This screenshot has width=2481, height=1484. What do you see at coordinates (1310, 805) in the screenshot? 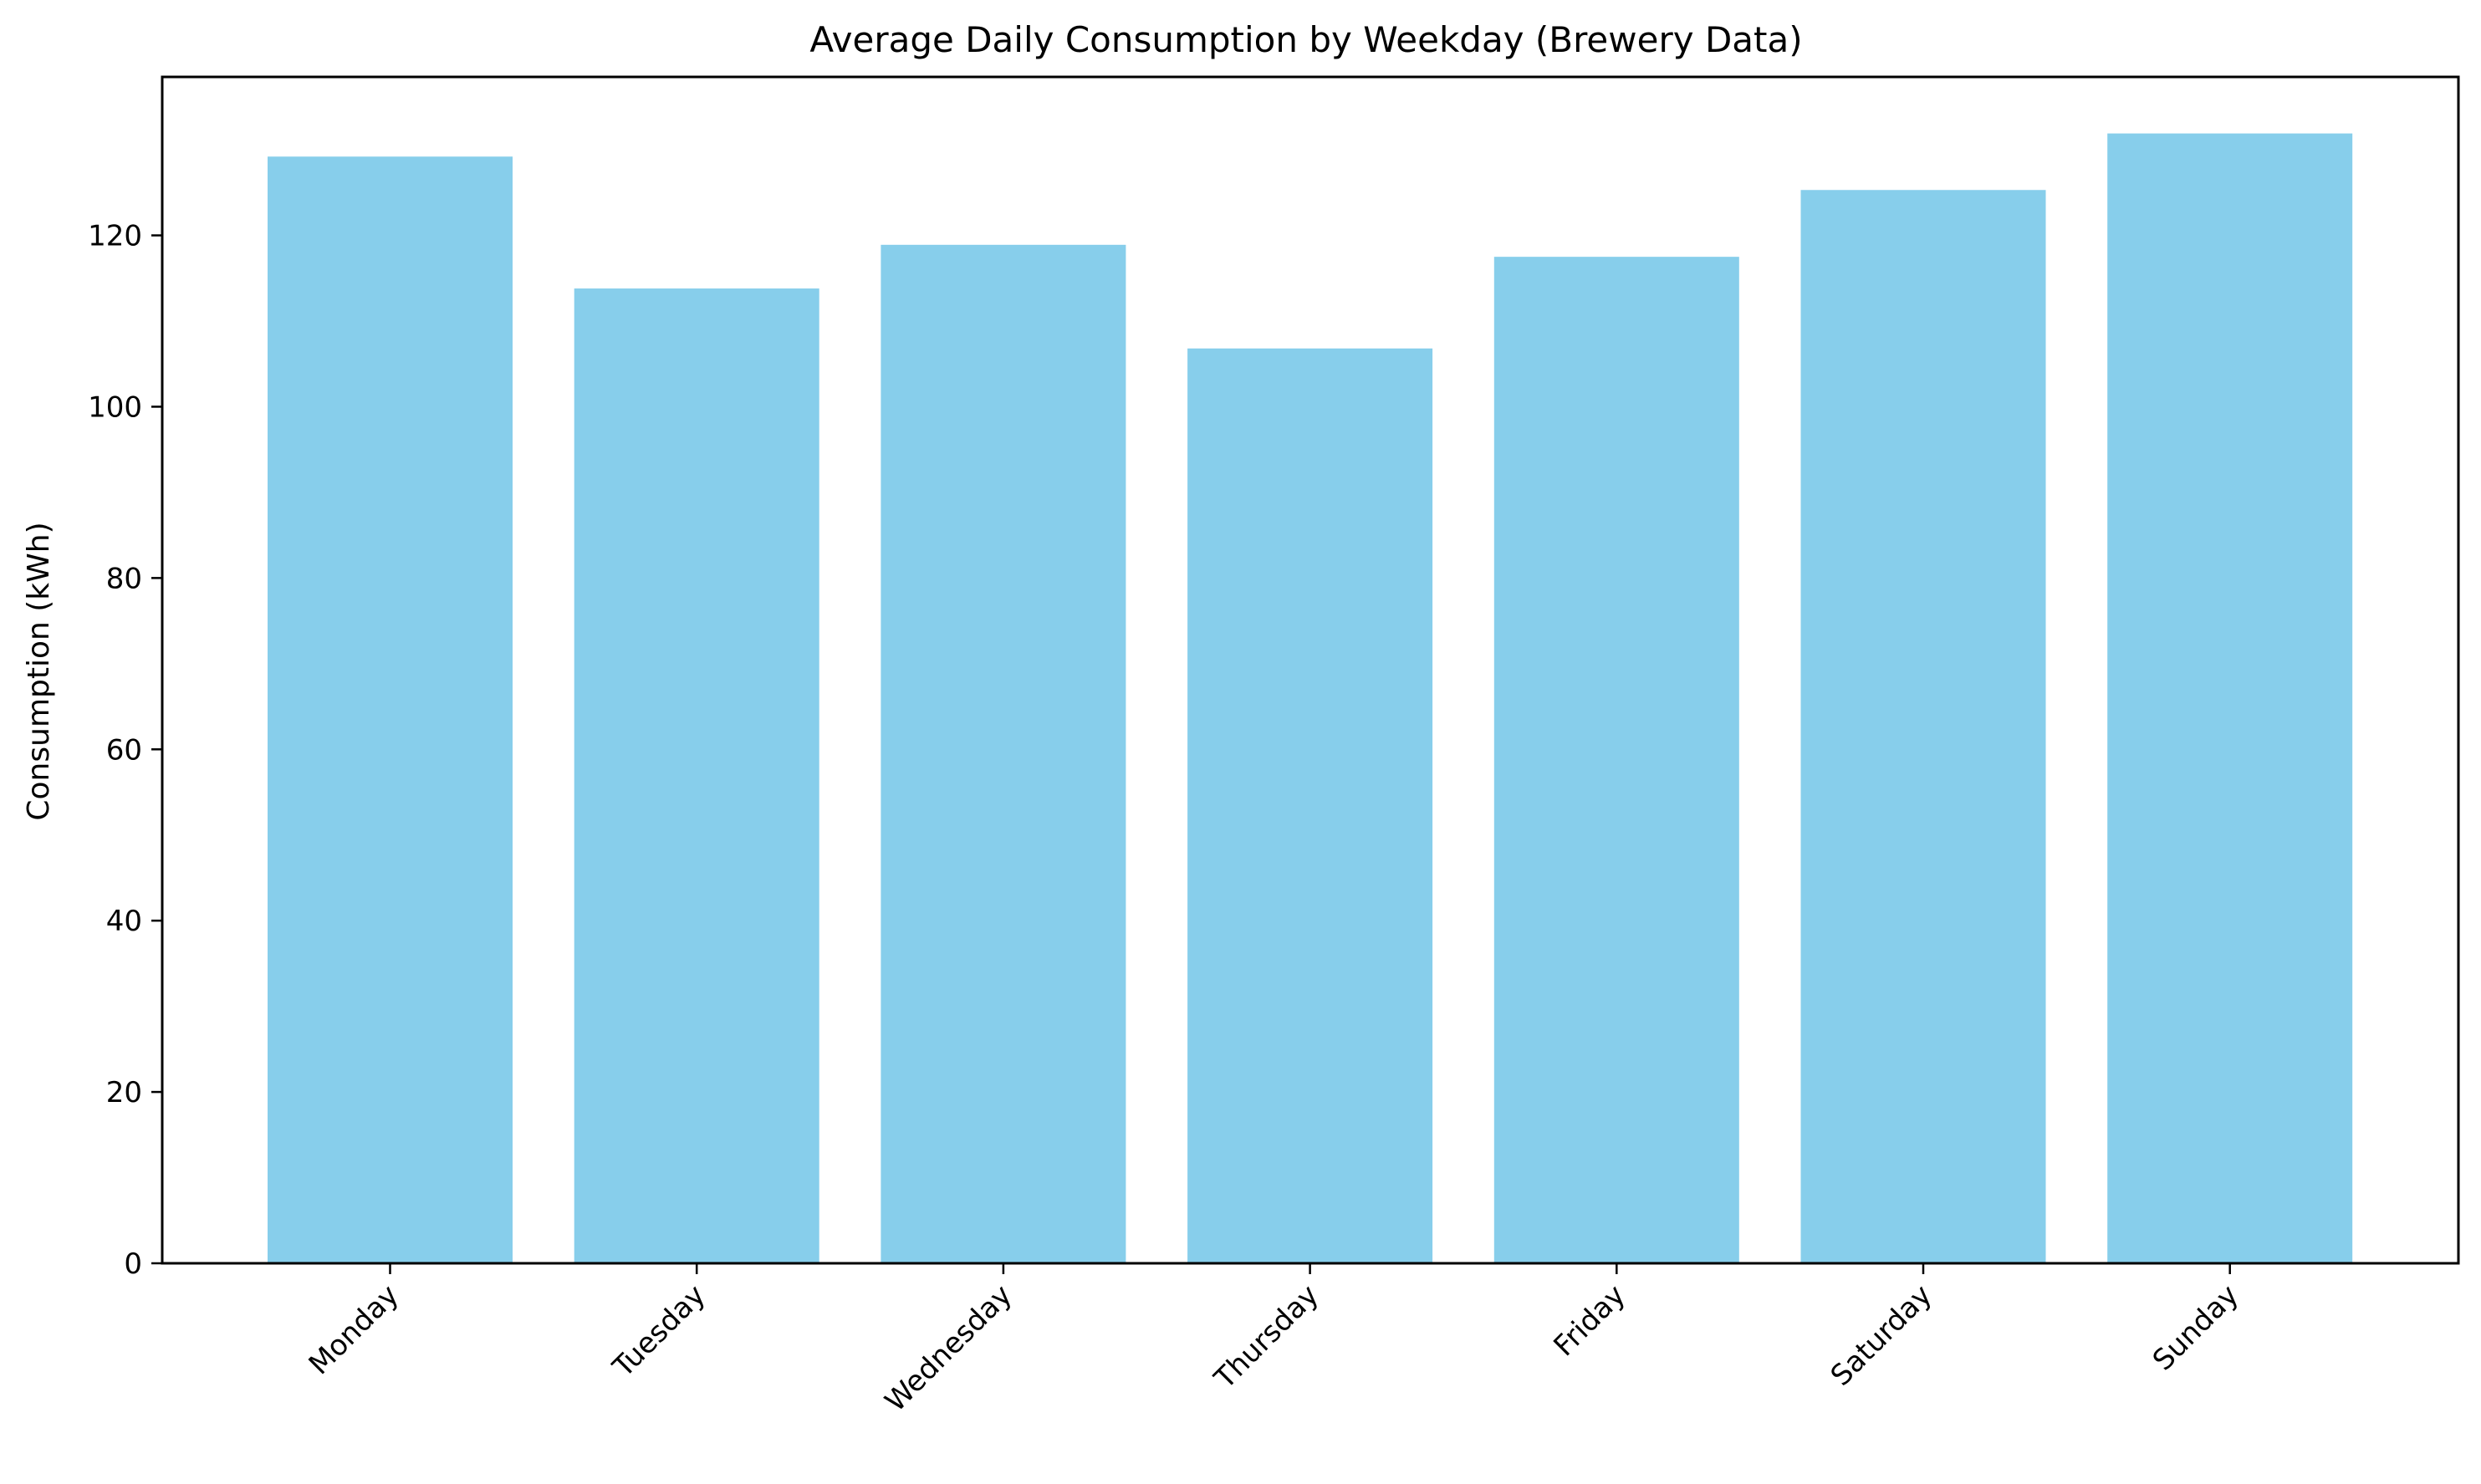
I see `bar-thursday` at bounding box center [1310, 805].